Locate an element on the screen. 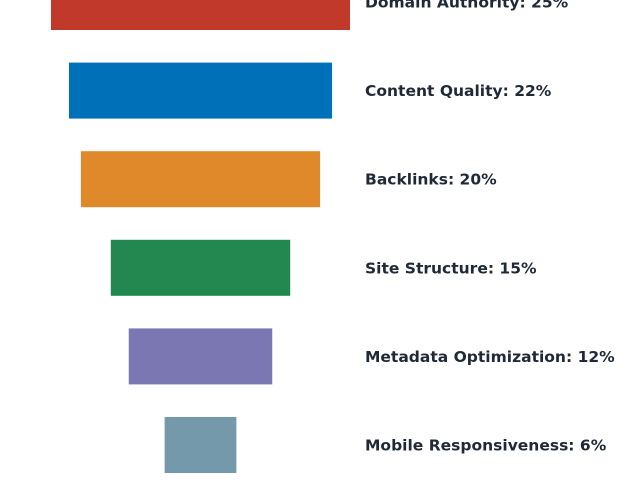 The height and width of the screenshot is (480, 640). bar-label: Content Quality: 22% is located at coordinates (458, 91).